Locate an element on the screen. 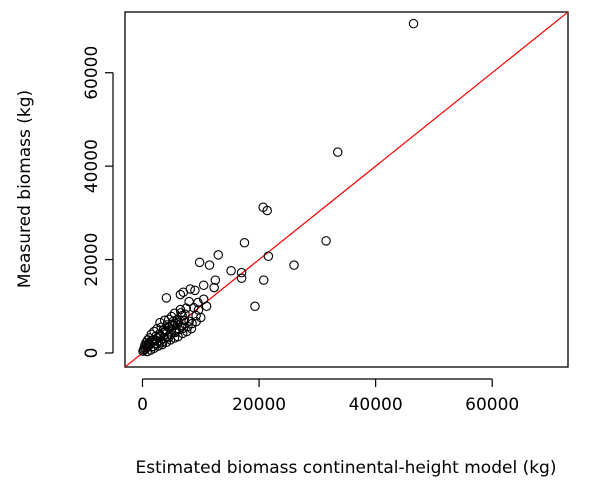  y-tick-label: 40000 is located at coordinates (92, 166).